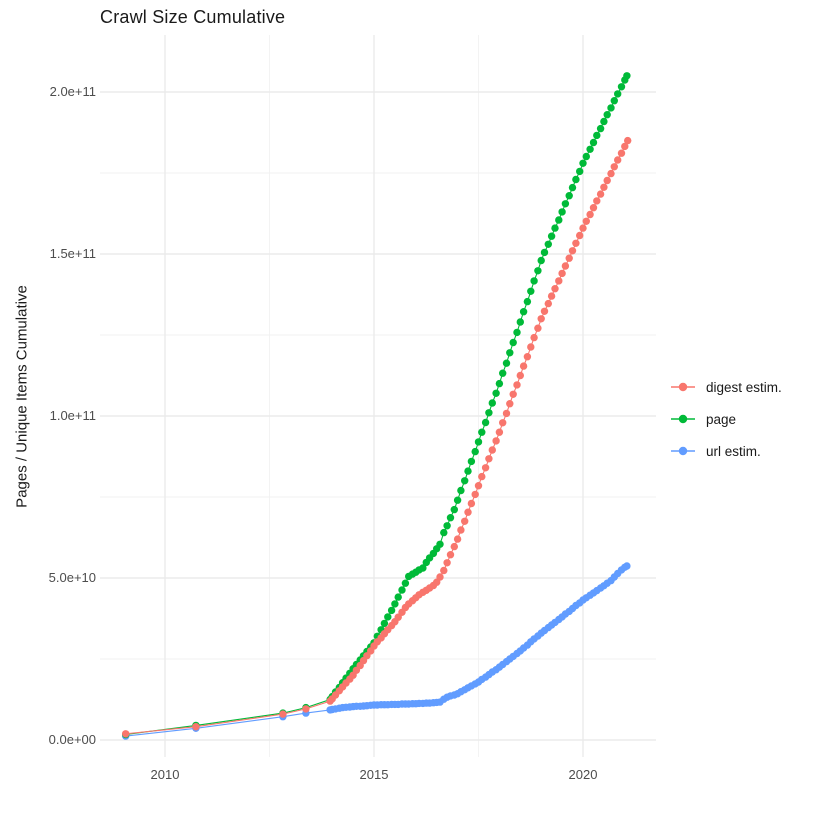 This screenshot has height=827, width=826. Describe the element at coordinates (583, 774) in the screenshot. I see `x-tick-label: 2020` at that location.